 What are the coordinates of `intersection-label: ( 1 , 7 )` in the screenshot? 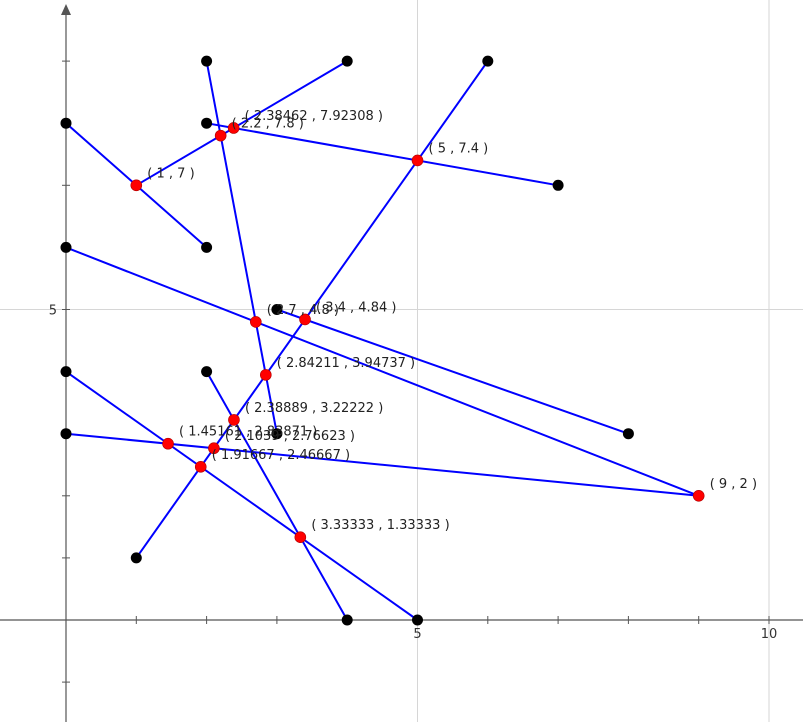 It's located at (170, 173).